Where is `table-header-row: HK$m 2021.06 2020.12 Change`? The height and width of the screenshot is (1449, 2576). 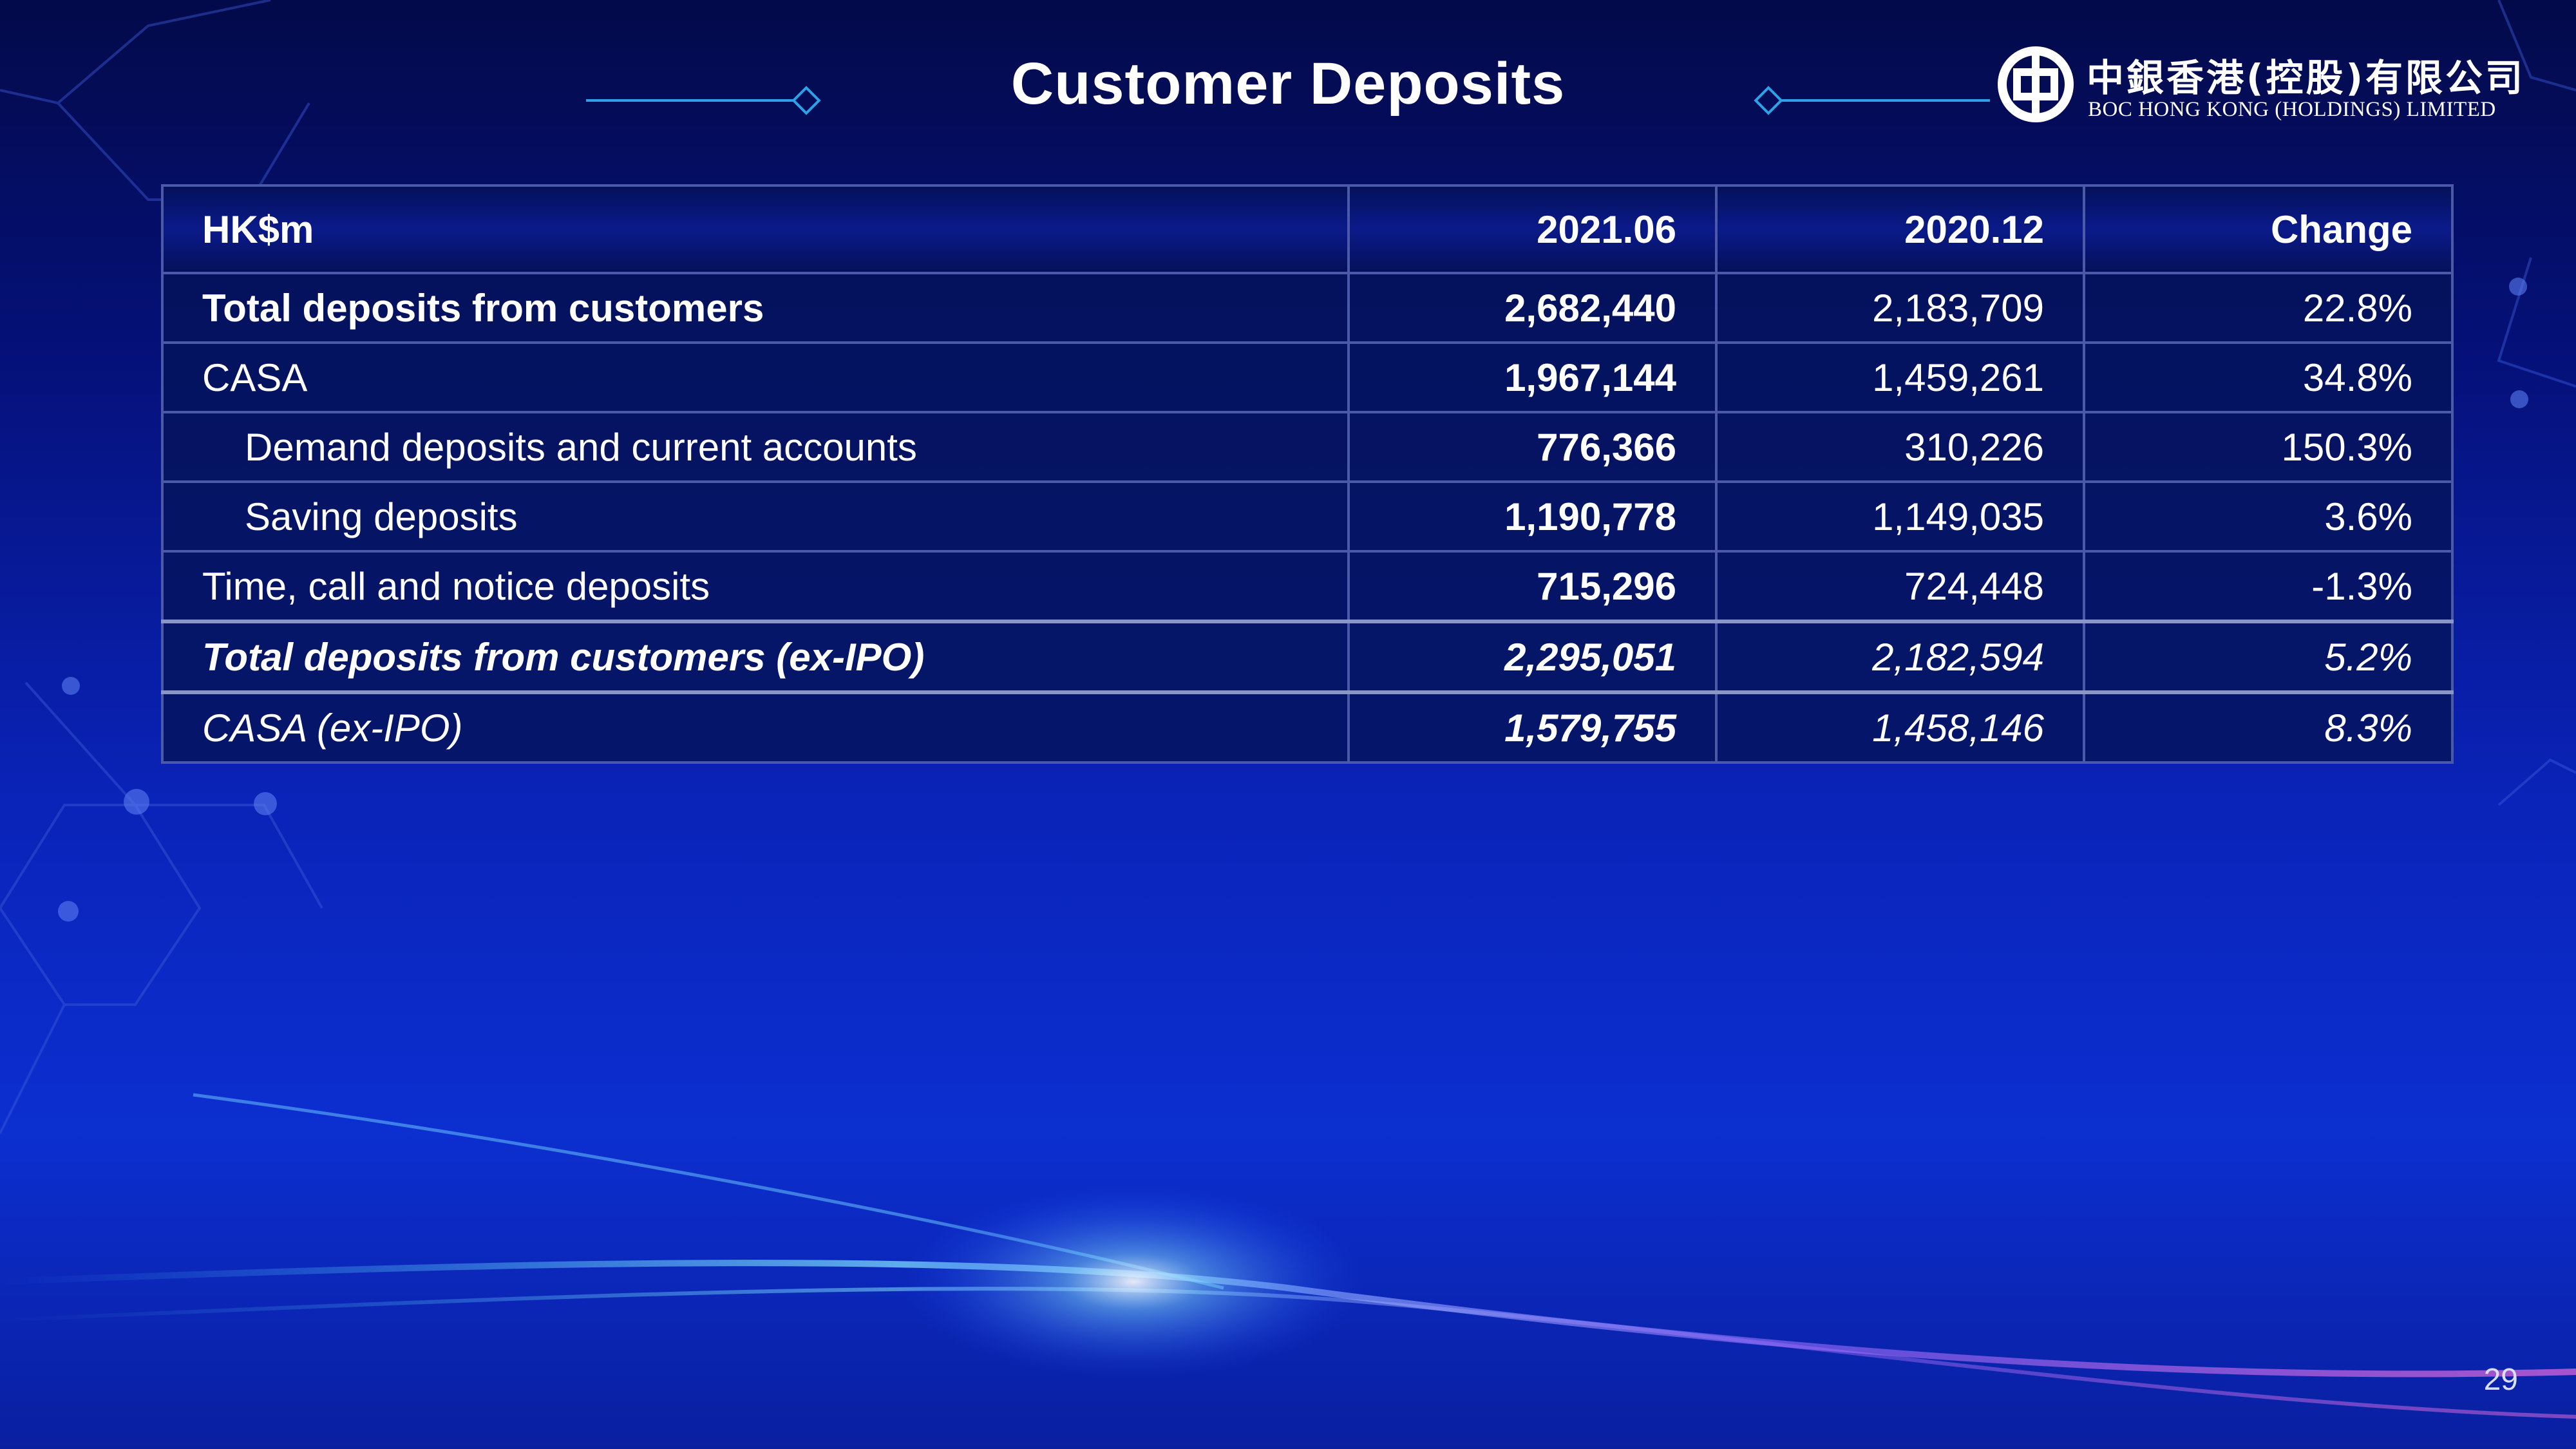 table-header-row: HK$m 2021.06 2020.12 Change is located at coordinates (1307, 229).